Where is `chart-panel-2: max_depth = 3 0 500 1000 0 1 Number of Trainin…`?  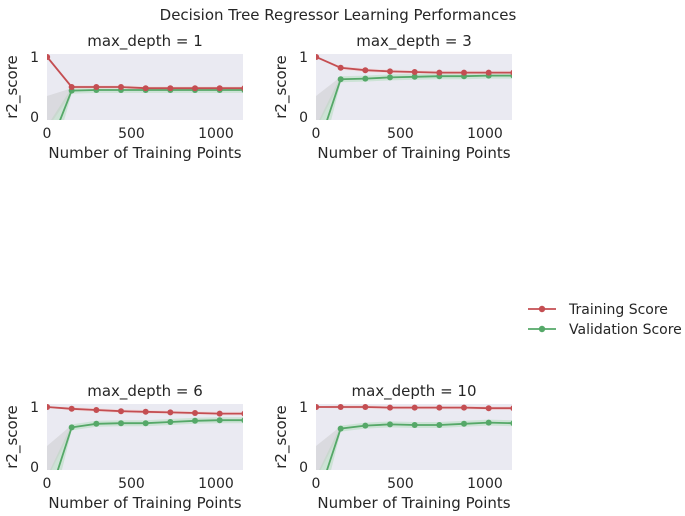 chart-panel-2: max_depth = 3 0 500 1000 0 1 Number of Trainin… is located at coordinates (392, 97).